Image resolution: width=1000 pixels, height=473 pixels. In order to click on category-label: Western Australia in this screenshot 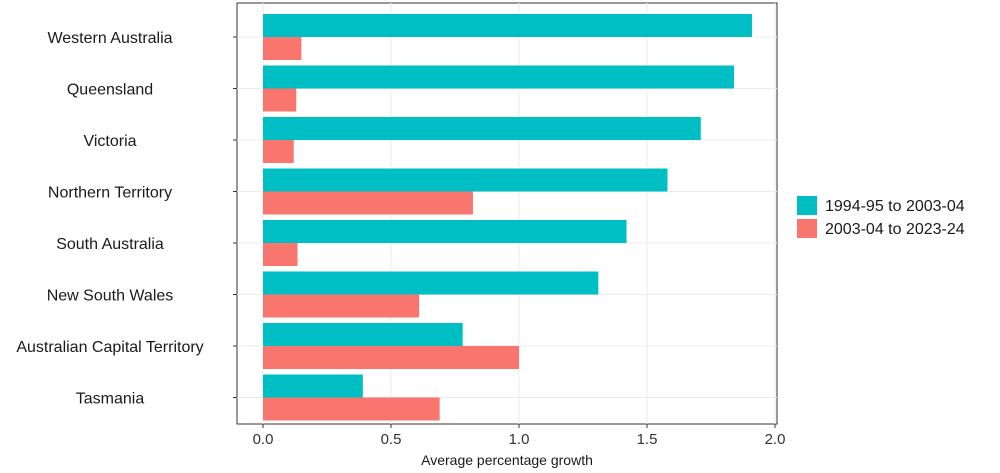, I will do `click(109, 38)`.